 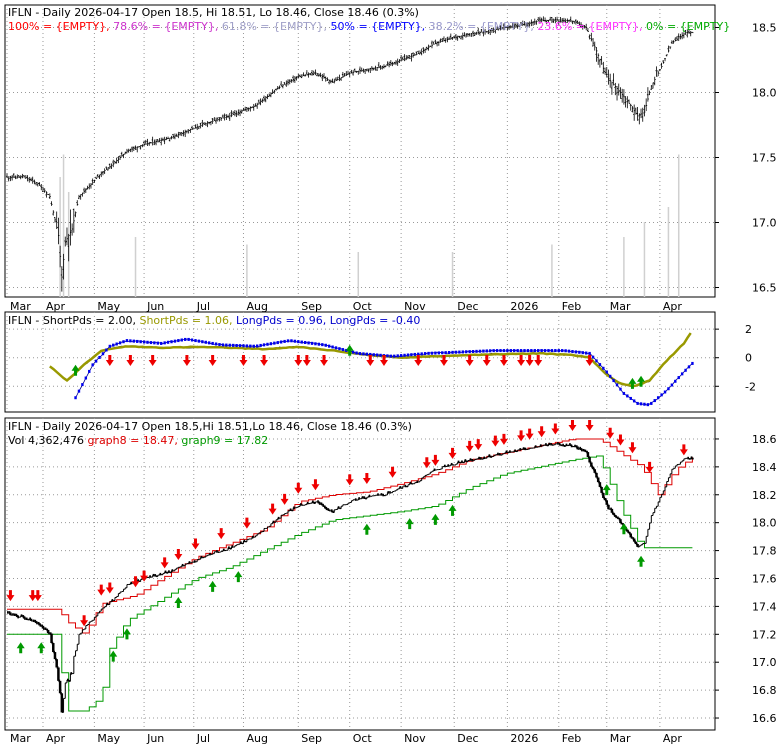 What do you see at coordinates (632, 383) in the screenshot?
I see `osc-up-arrow` at bounding box center [632, 383].